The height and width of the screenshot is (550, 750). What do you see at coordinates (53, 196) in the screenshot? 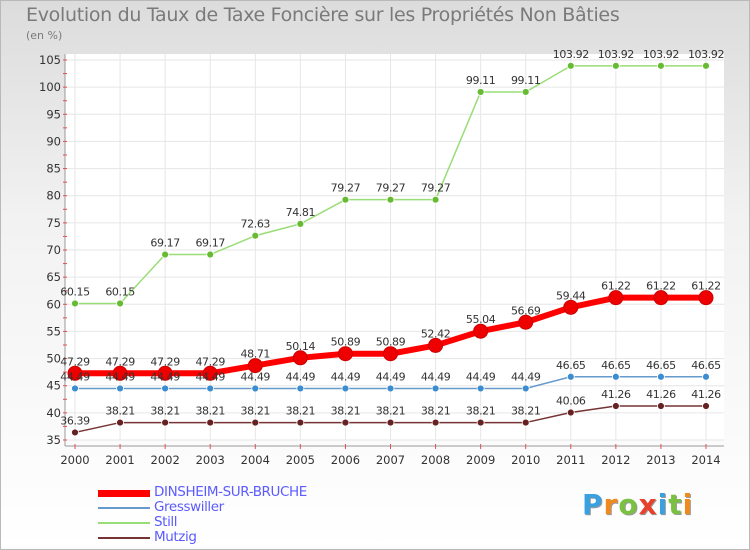
I see `y-tick-label: 80` at bounding box center [53, 196].